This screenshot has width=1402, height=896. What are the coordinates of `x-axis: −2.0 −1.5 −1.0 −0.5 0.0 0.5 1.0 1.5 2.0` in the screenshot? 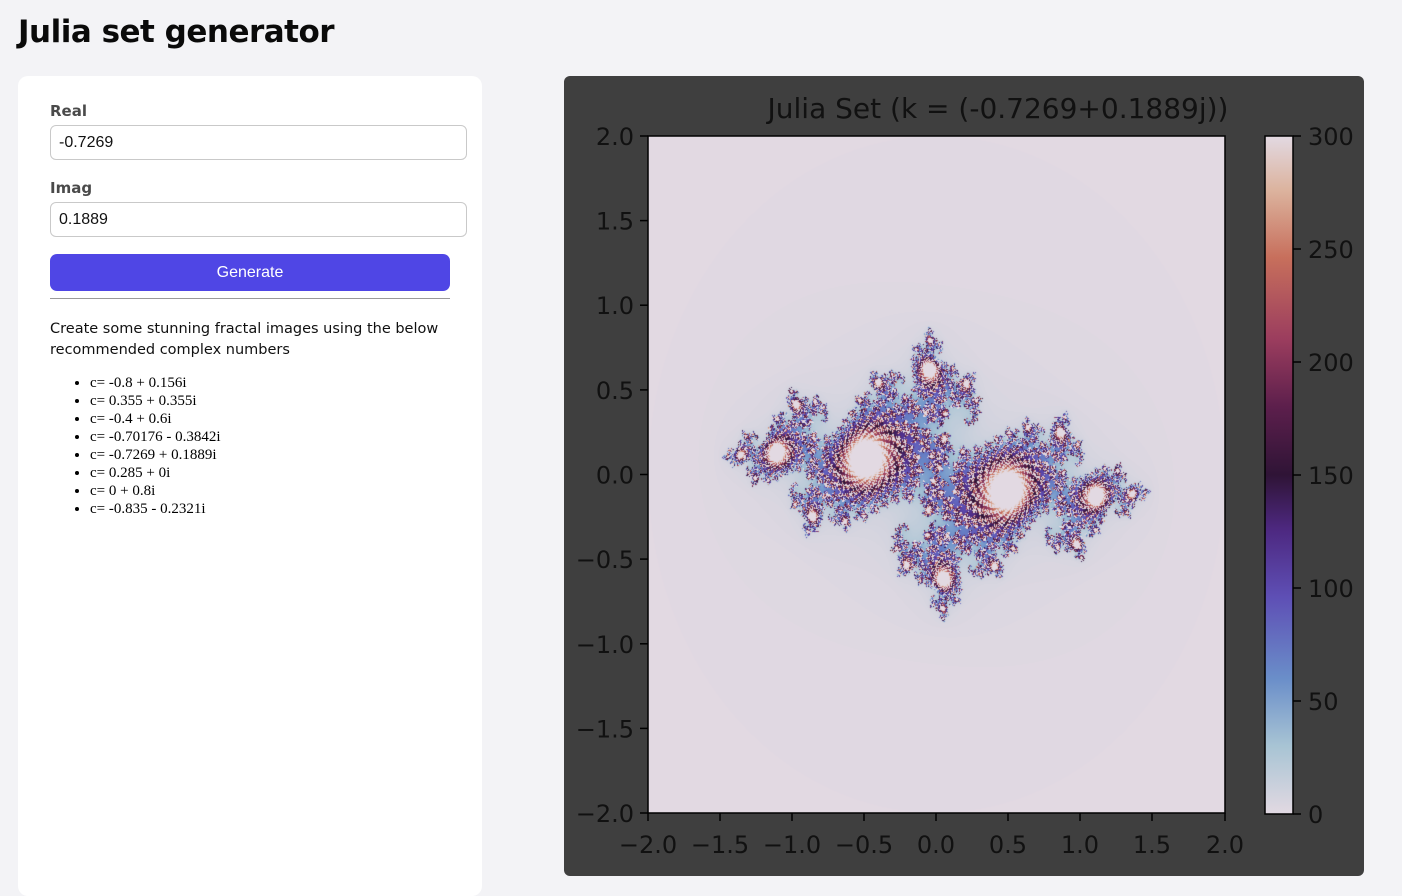 It's located at (931, 836).